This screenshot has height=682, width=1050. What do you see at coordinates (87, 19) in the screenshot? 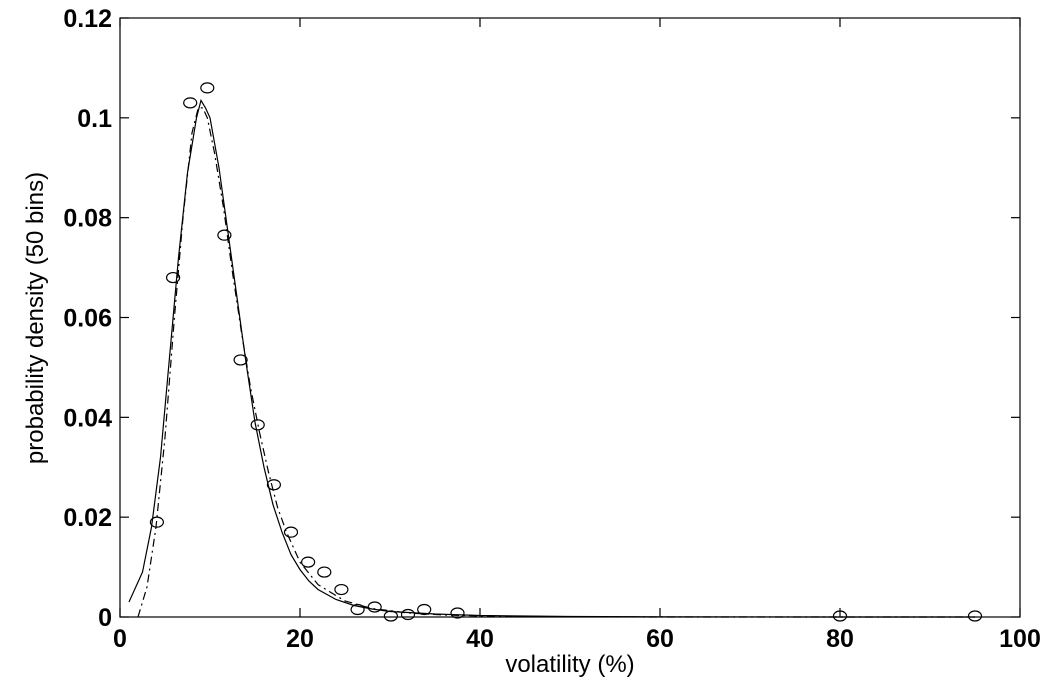
I see `y-tick-label: 0.12` at bounding box center [87, 19].